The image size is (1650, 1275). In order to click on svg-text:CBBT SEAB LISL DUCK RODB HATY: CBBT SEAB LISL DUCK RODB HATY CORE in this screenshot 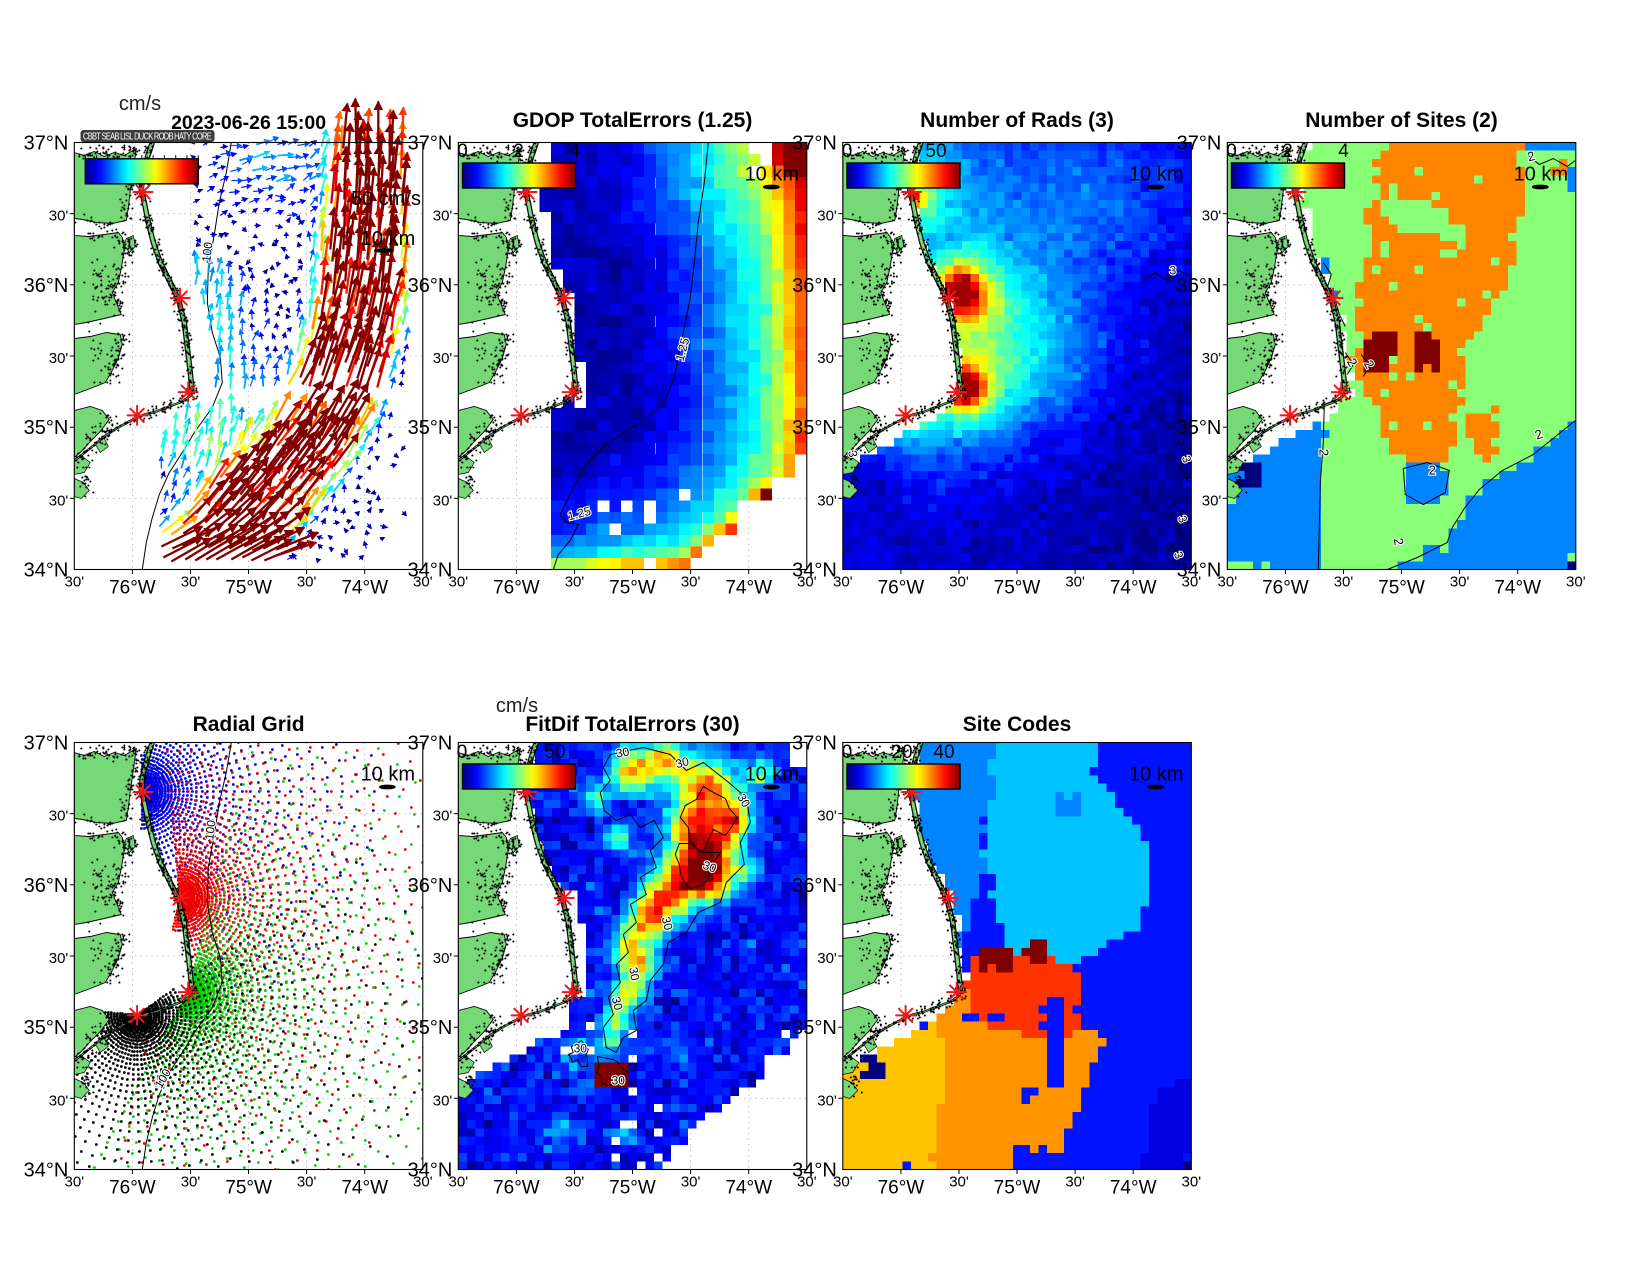, I will do `click(147, 137)`.